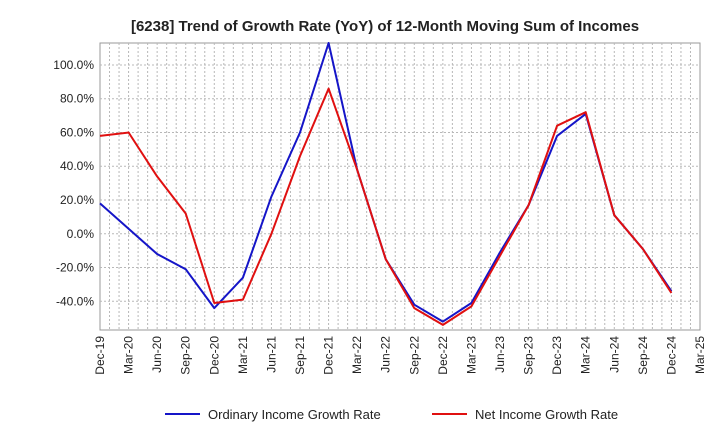  Describe the element at coordinates (557, 355) in the screenshot. I see `x-tick-label: Dec-23` at that location.